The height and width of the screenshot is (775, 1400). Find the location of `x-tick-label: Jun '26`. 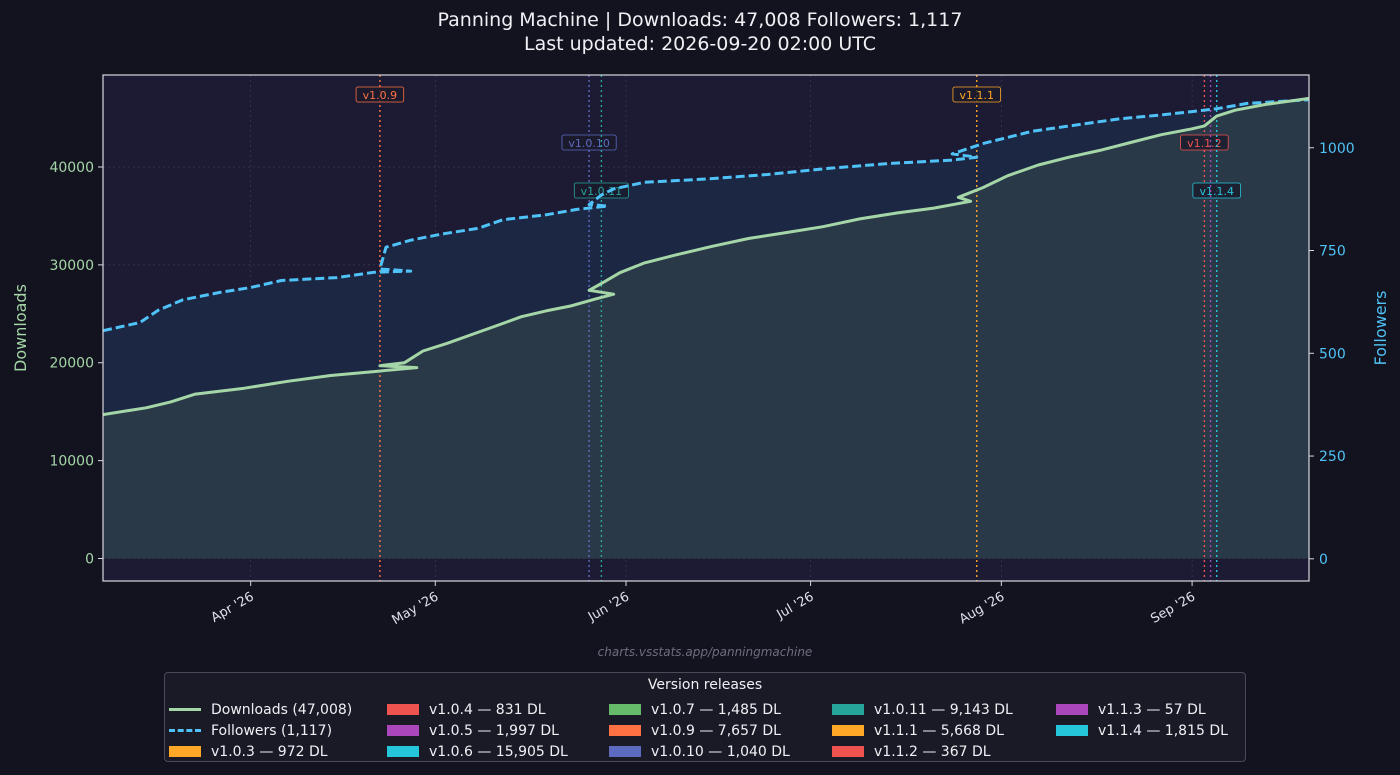

x-tick-label: Jun '26 is located at coordinates (608, 607).